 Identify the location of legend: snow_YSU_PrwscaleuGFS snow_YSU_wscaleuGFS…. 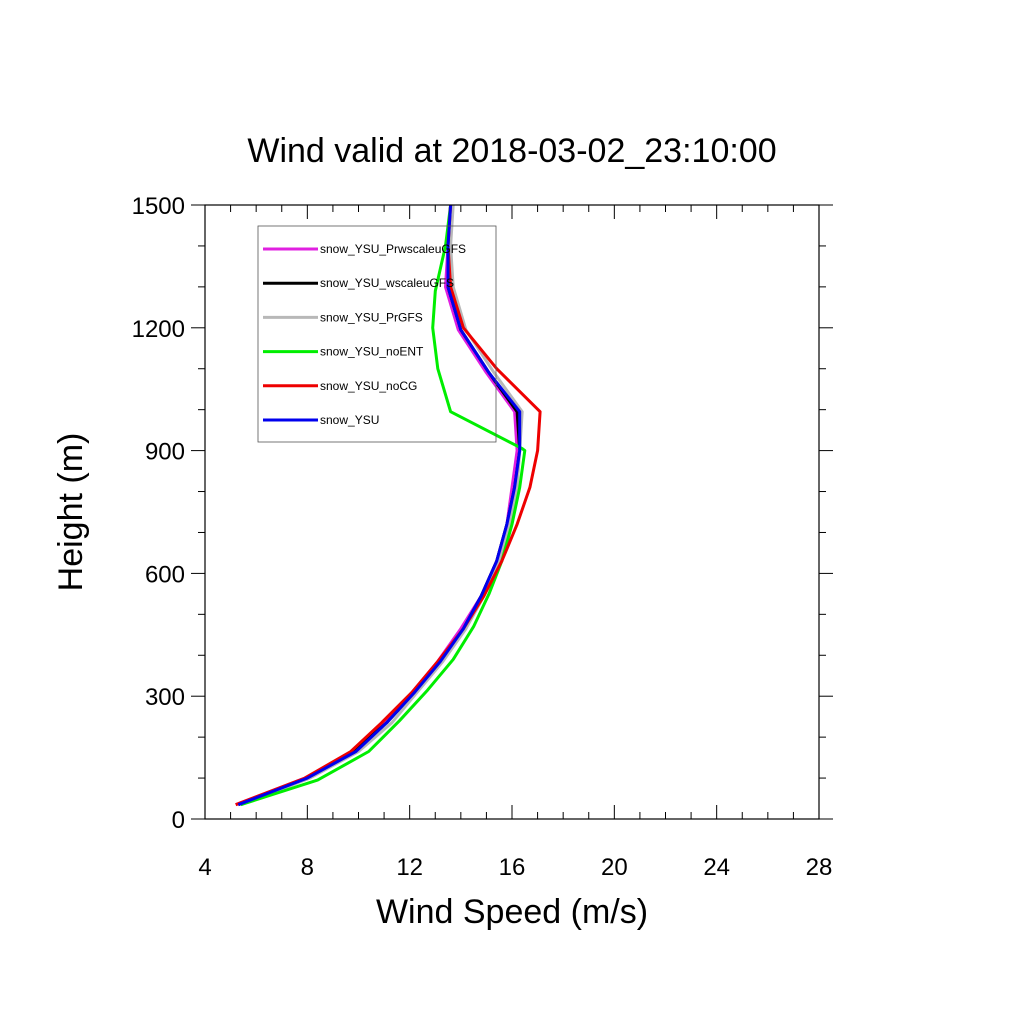
(377, 334).